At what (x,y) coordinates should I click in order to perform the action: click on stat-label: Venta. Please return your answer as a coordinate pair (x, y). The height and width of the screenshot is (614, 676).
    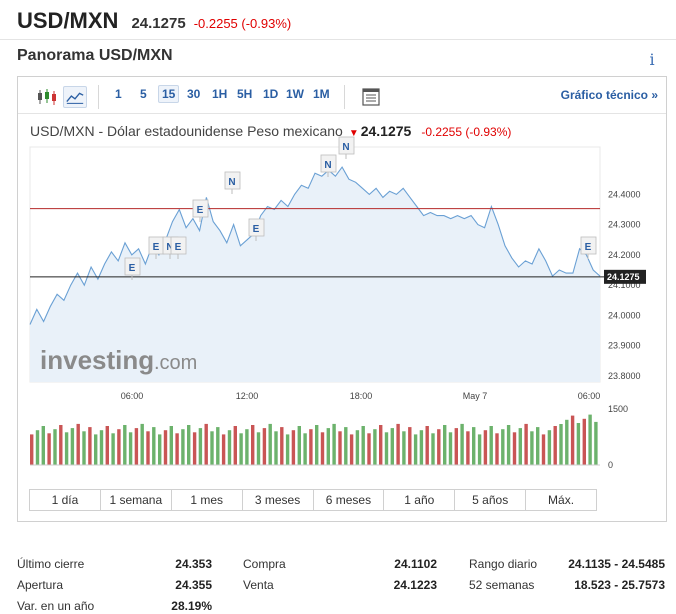
    Looking at the image, I should click on (258, 584).